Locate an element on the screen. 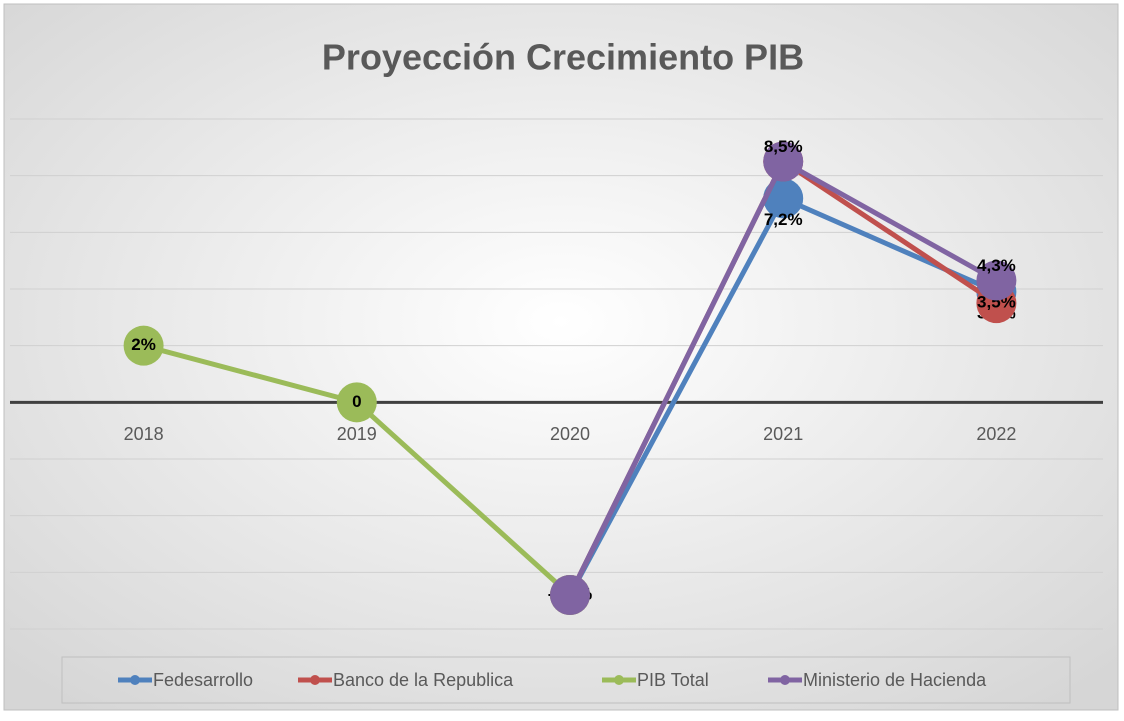 This screenshot has height=721, width=1124. chart-title: Proyección Crecimiento PIB is located at coordinates (563, 57).